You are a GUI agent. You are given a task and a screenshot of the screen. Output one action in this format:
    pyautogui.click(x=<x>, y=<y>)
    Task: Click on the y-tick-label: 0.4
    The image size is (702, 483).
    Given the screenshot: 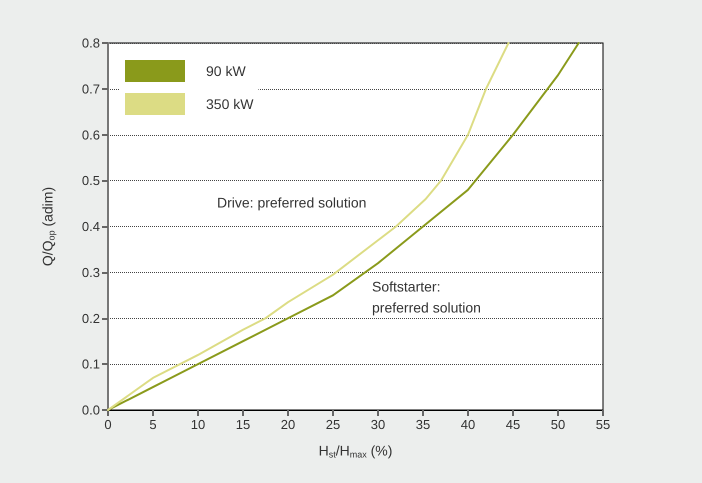 What is the action you would take?
    pyautogui.click(x=91, y=226)
    